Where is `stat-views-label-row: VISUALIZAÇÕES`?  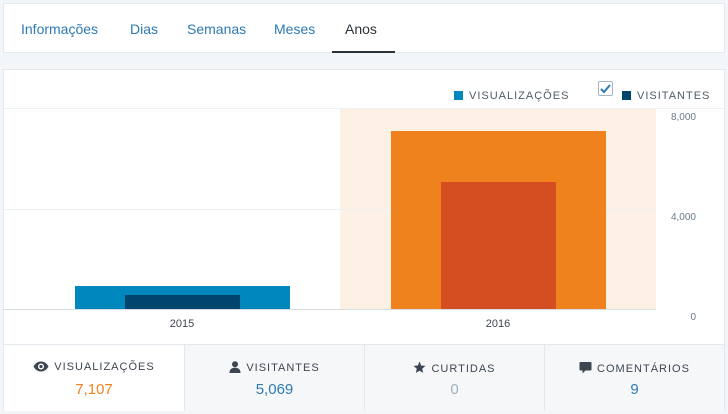 stat-views-label-row: VISUALIZAÇÕES is located at coordinates (94, 367).